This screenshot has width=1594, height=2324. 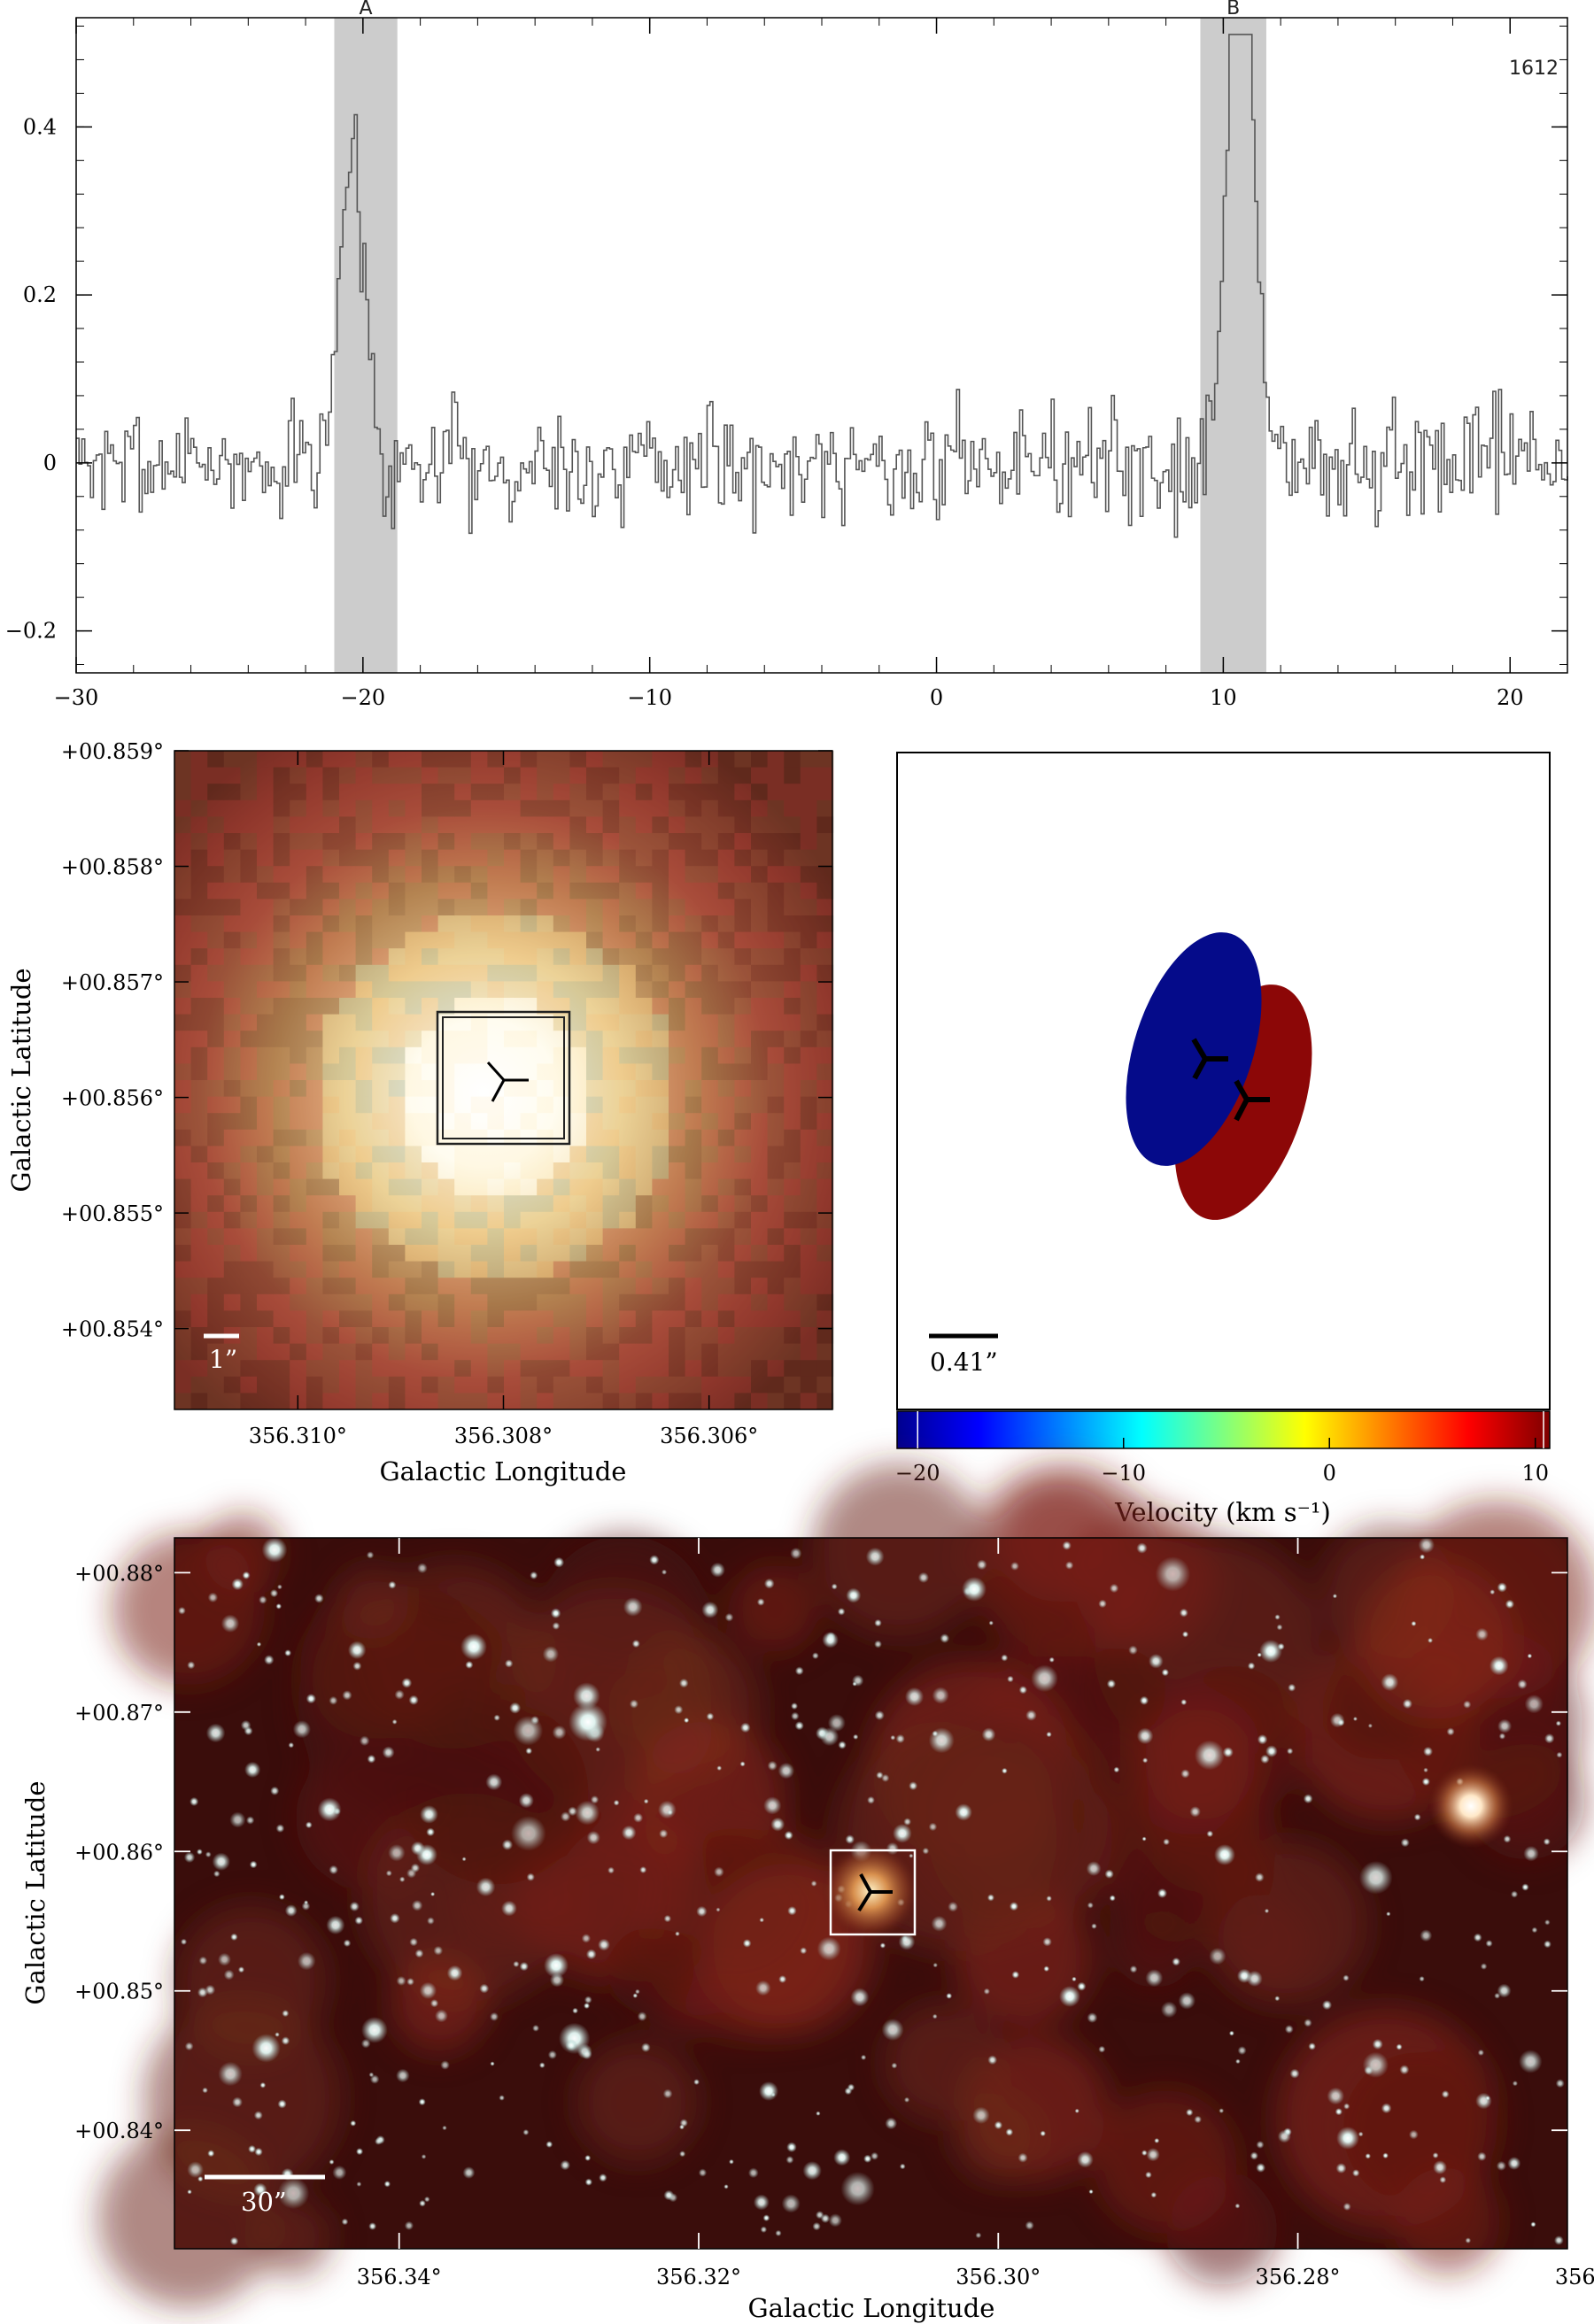 I want to click on zoom-x-tick-label: 356.308°, so click(x=503, y=1436).